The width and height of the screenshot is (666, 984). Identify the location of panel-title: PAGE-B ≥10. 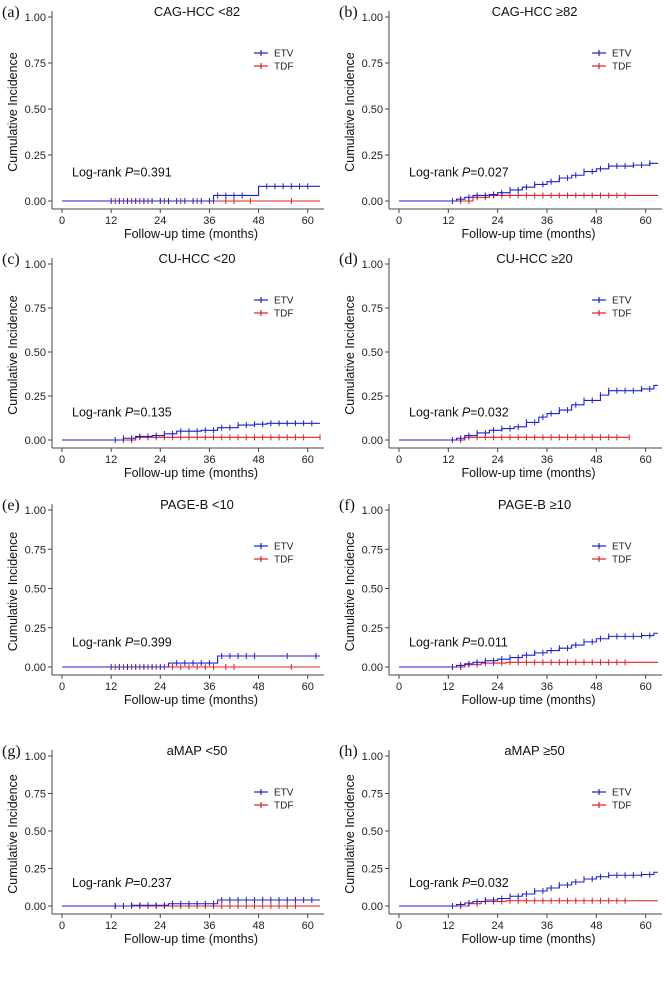
(534, 504).